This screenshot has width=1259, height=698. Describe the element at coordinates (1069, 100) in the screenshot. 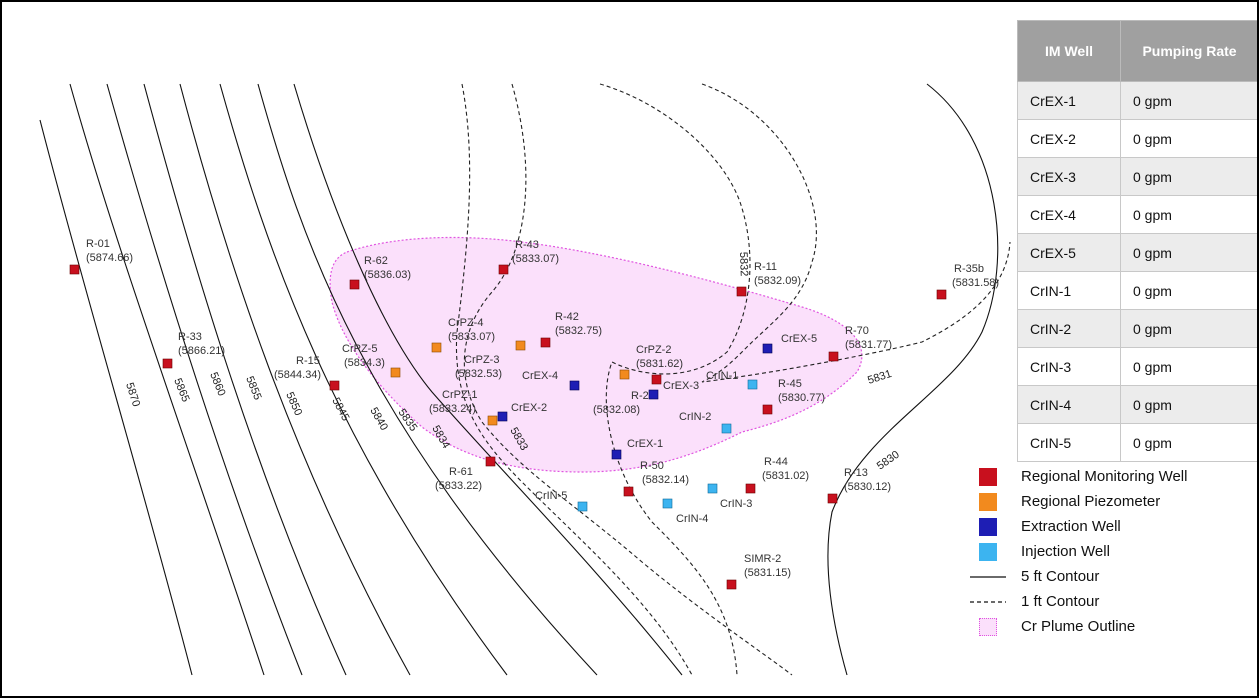

I see `cell-well: CrEX-1` at that location.